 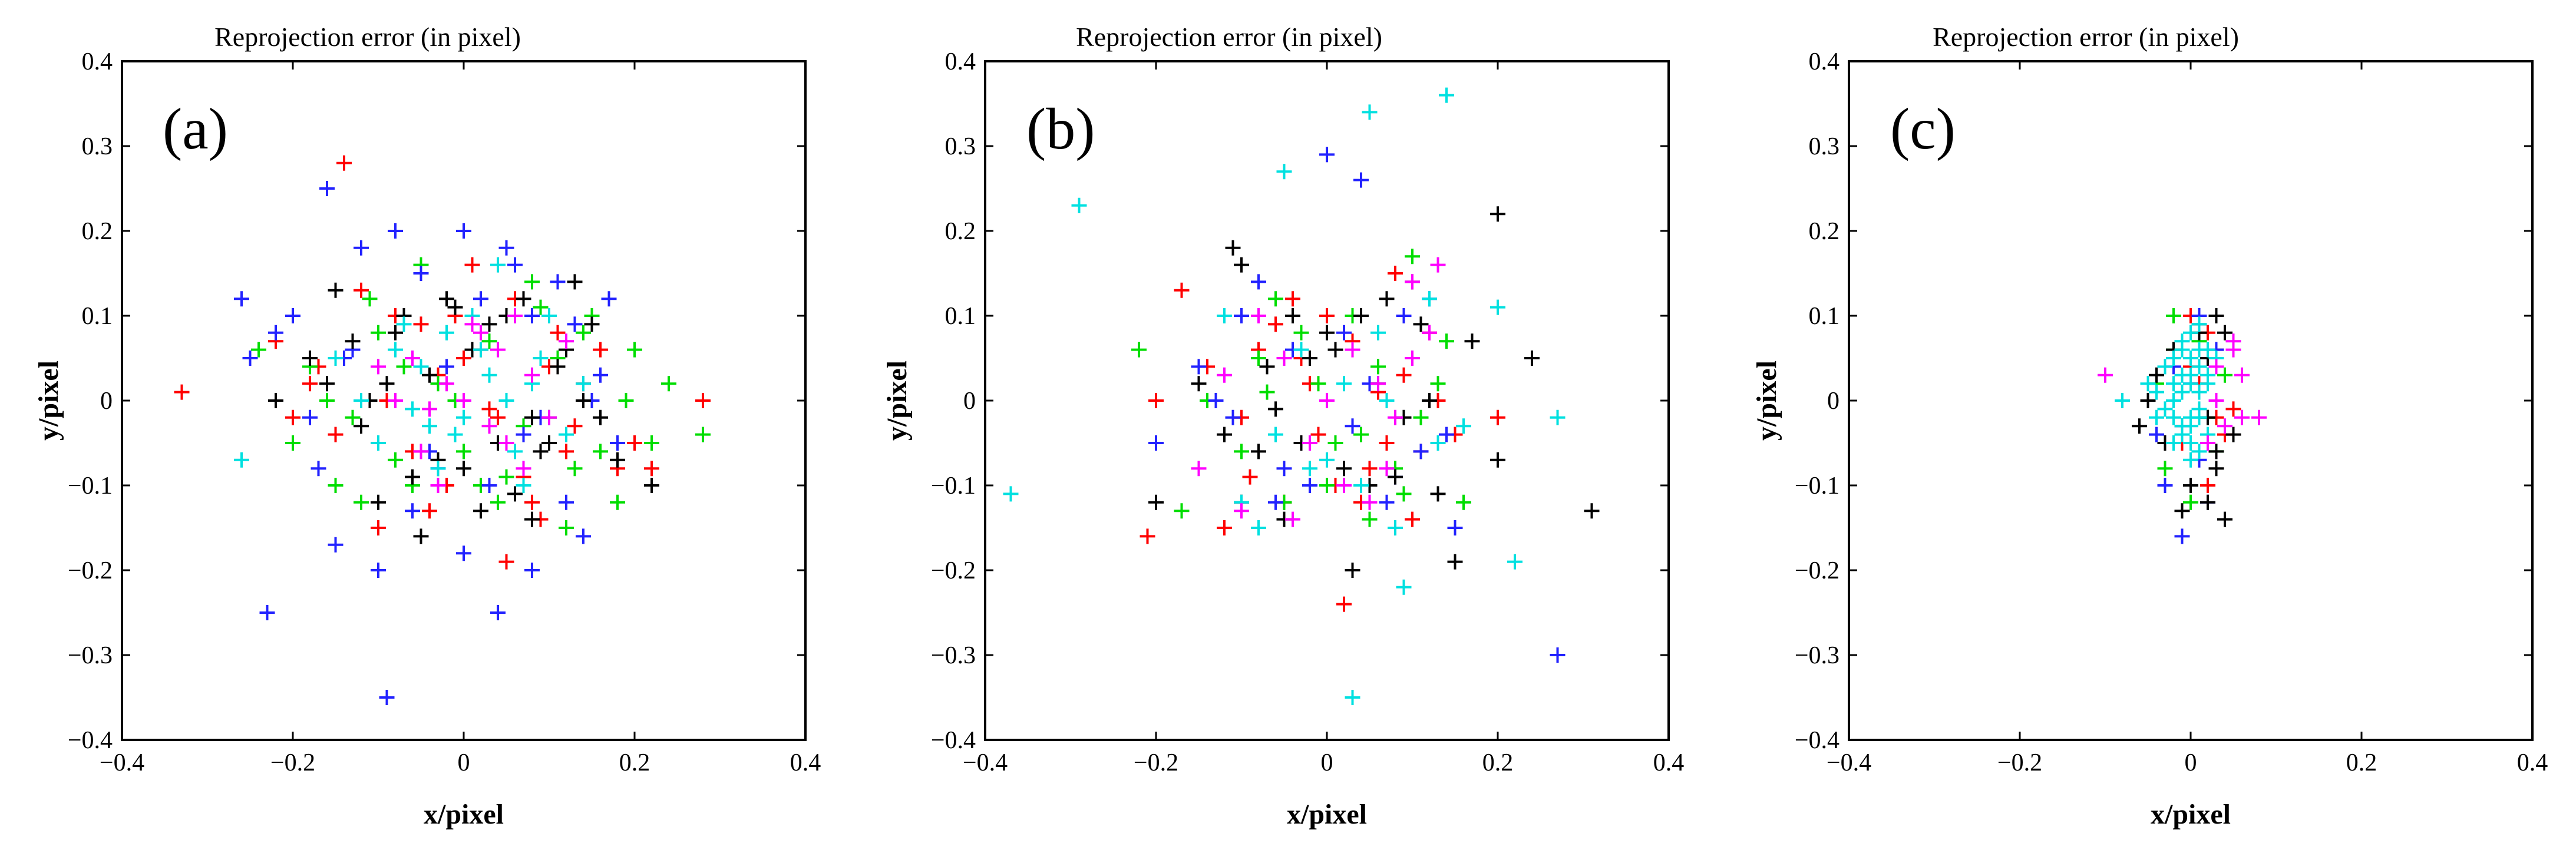 What do you see at coordinates (1817, 486) in the screenshot?
I see `y-tick-label: −0.1` at bounding box center [1817, 486].